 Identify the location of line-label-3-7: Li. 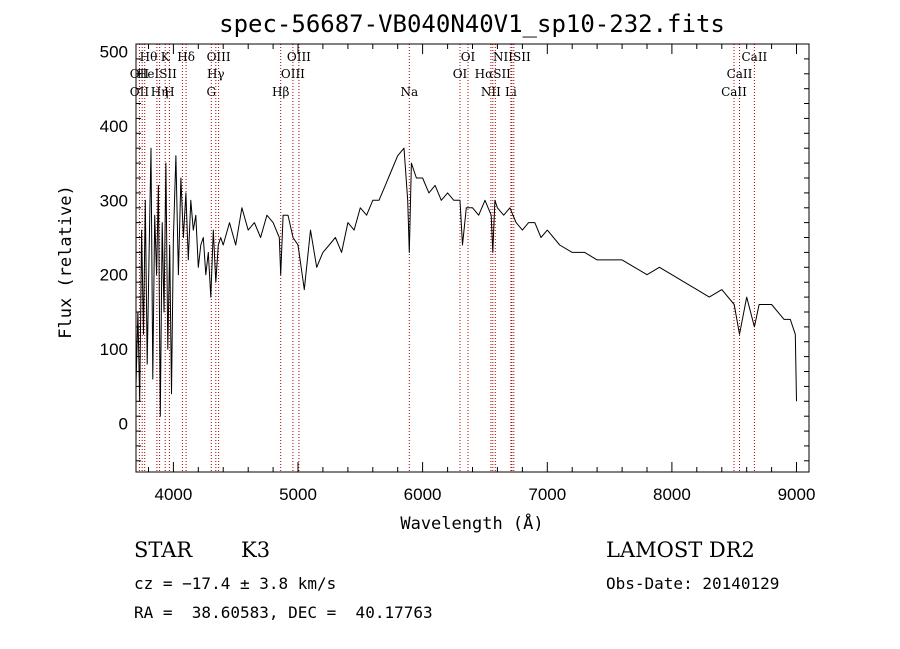
(511, 92).